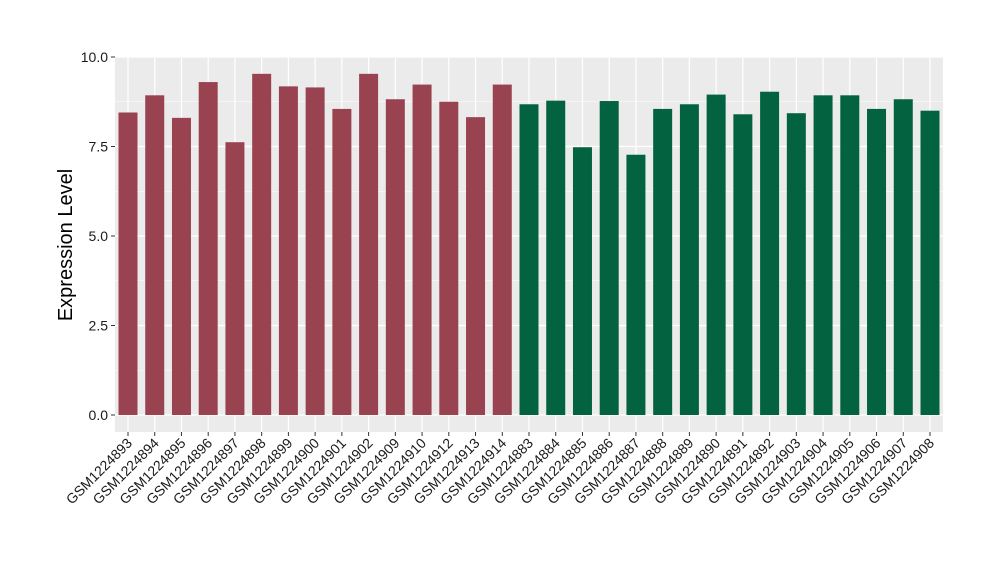  What do you see at coordinates (476, 266) in the screenshot?
I see `bar-gsm1224913` at bounding box center [476, 266].